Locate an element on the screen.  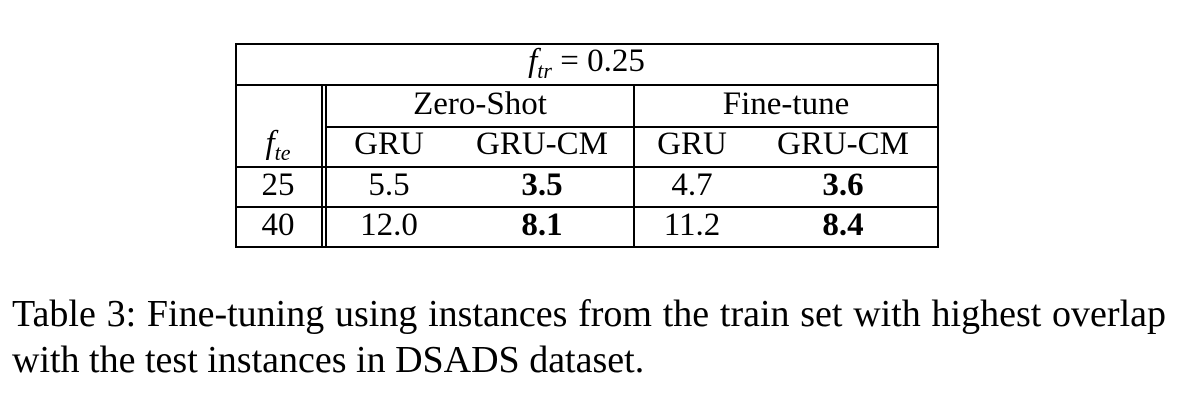
table-rule-after-ftr is located at coordinates (586, 85).